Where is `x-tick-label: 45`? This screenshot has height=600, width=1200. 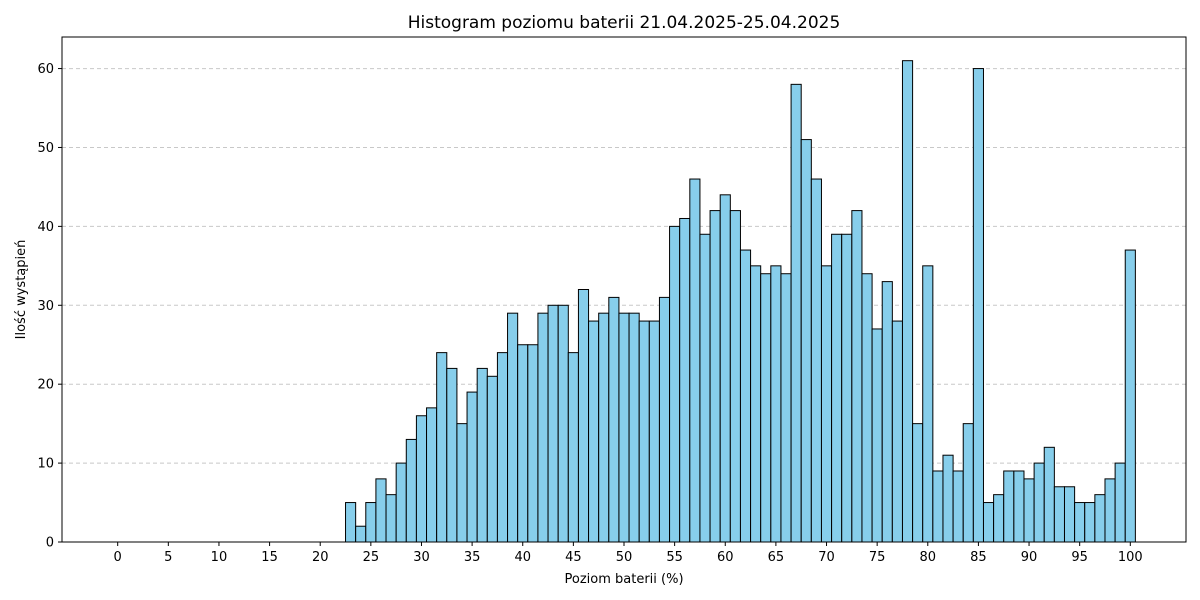
x-tick-label: 45 is located at coordinates (573, 557).